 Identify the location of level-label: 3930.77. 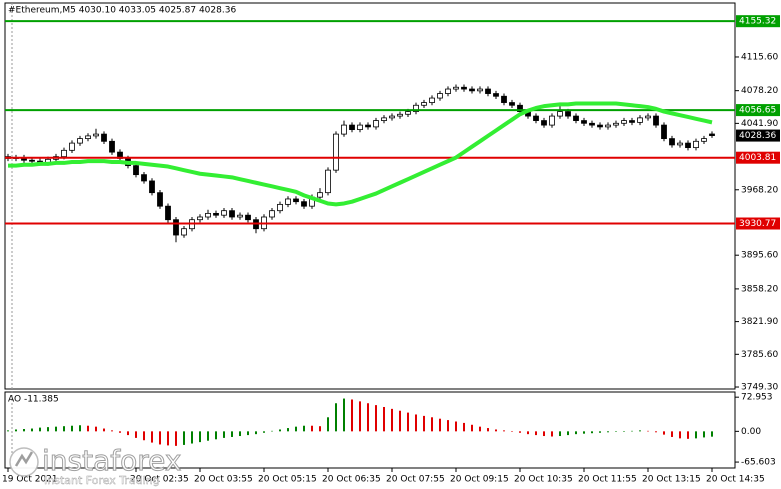
(757, 224).